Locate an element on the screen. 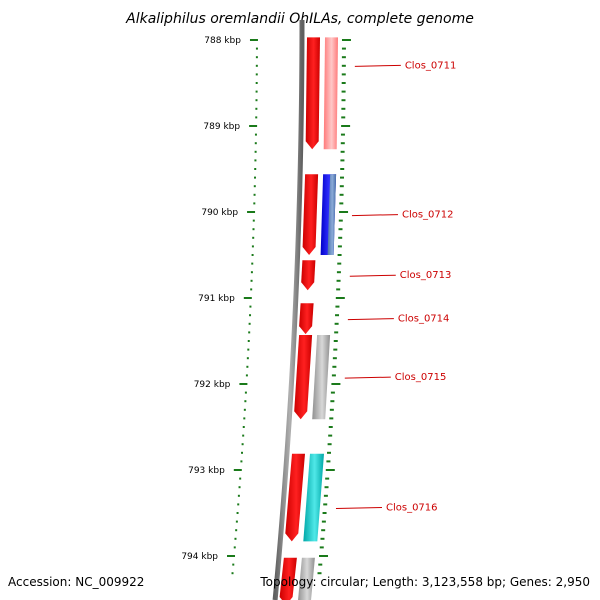 This screenshot has width=600, height=600. accession-text: Accession: NC_009922 is located at coordinates (76, 582).